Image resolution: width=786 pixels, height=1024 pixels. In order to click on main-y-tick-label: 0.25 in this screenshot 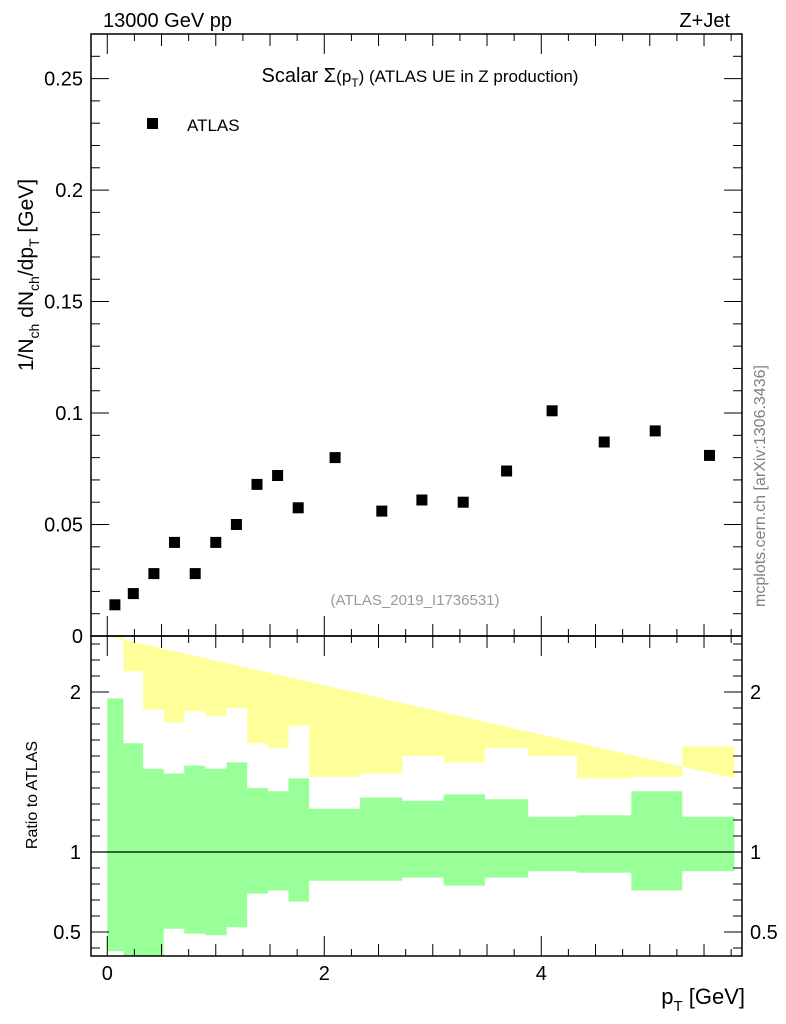, I will do `click(63, 80)`.